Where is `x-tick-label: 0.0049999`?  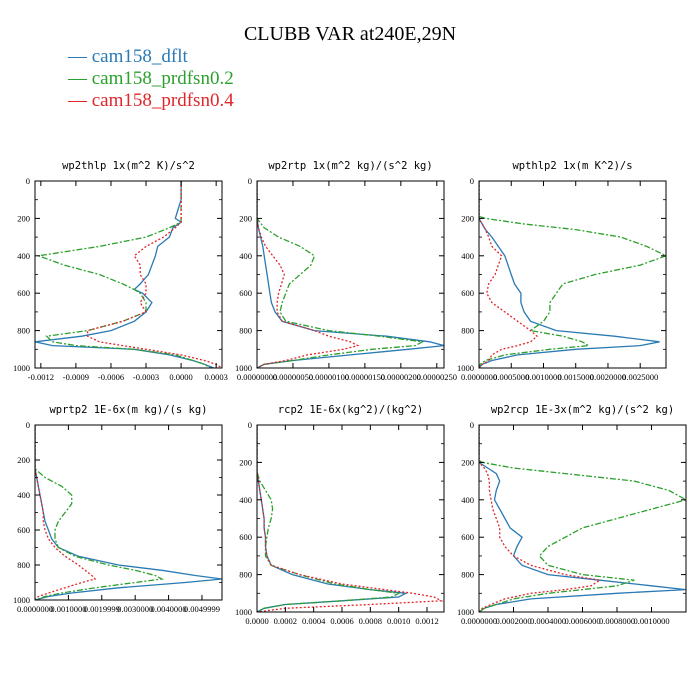 x-tick-label: 0.0049999 is located at coordinates (202, 609).